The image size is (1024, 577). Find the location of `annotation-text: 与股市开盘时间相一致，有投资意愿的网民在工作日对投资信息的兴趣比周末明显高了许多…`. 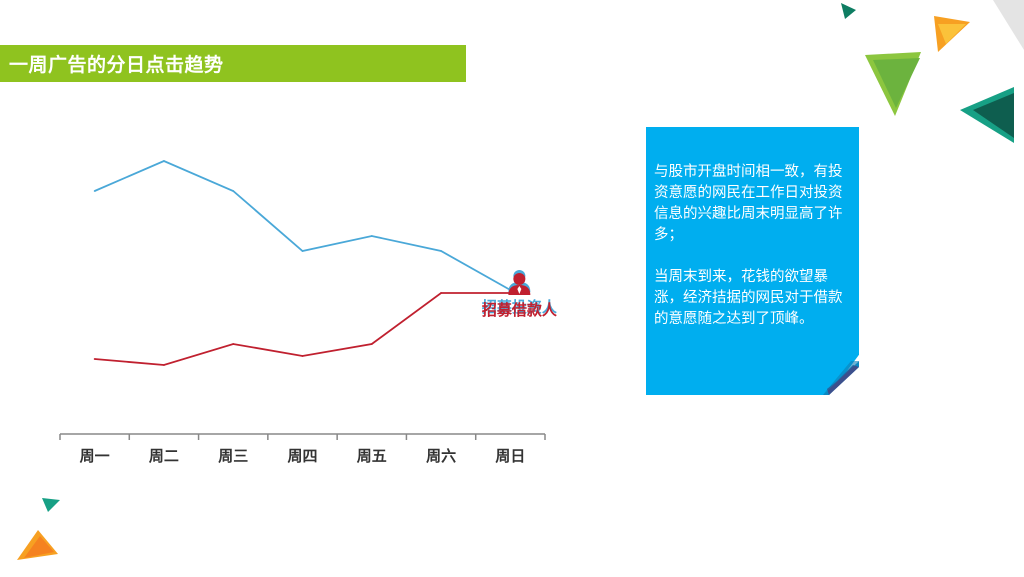

annotation-text: 与股市开盘时间相一致，有投资意愿的网民在工作日对投资信息的兴趣比周末明显高了许多… is located at coordinates (750, 246).